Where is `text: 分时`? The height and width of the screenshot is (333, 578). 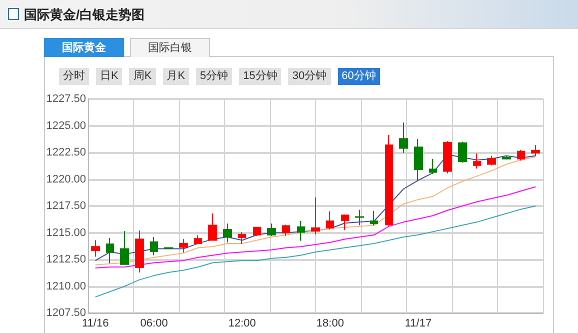
text: 分时 is located at coordinates (74, 76).